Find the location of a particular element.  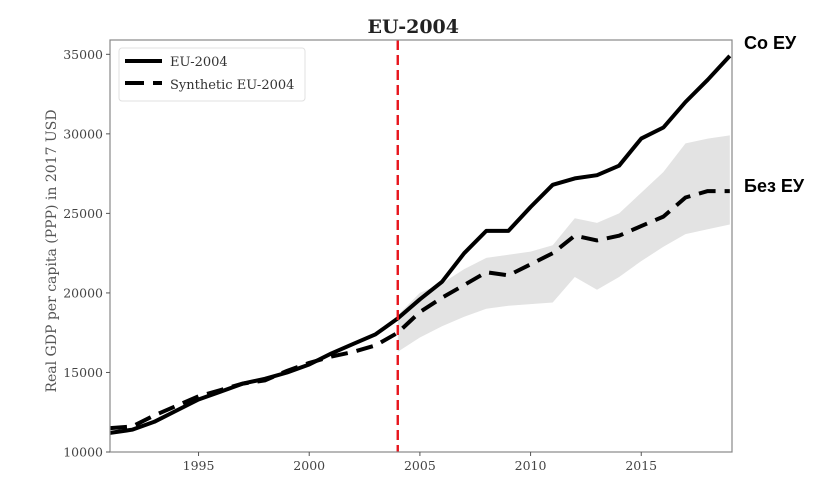

y-axis-label: Real GDP per capita (PPP) in 2017 USD is located at coordinates (52, 250).